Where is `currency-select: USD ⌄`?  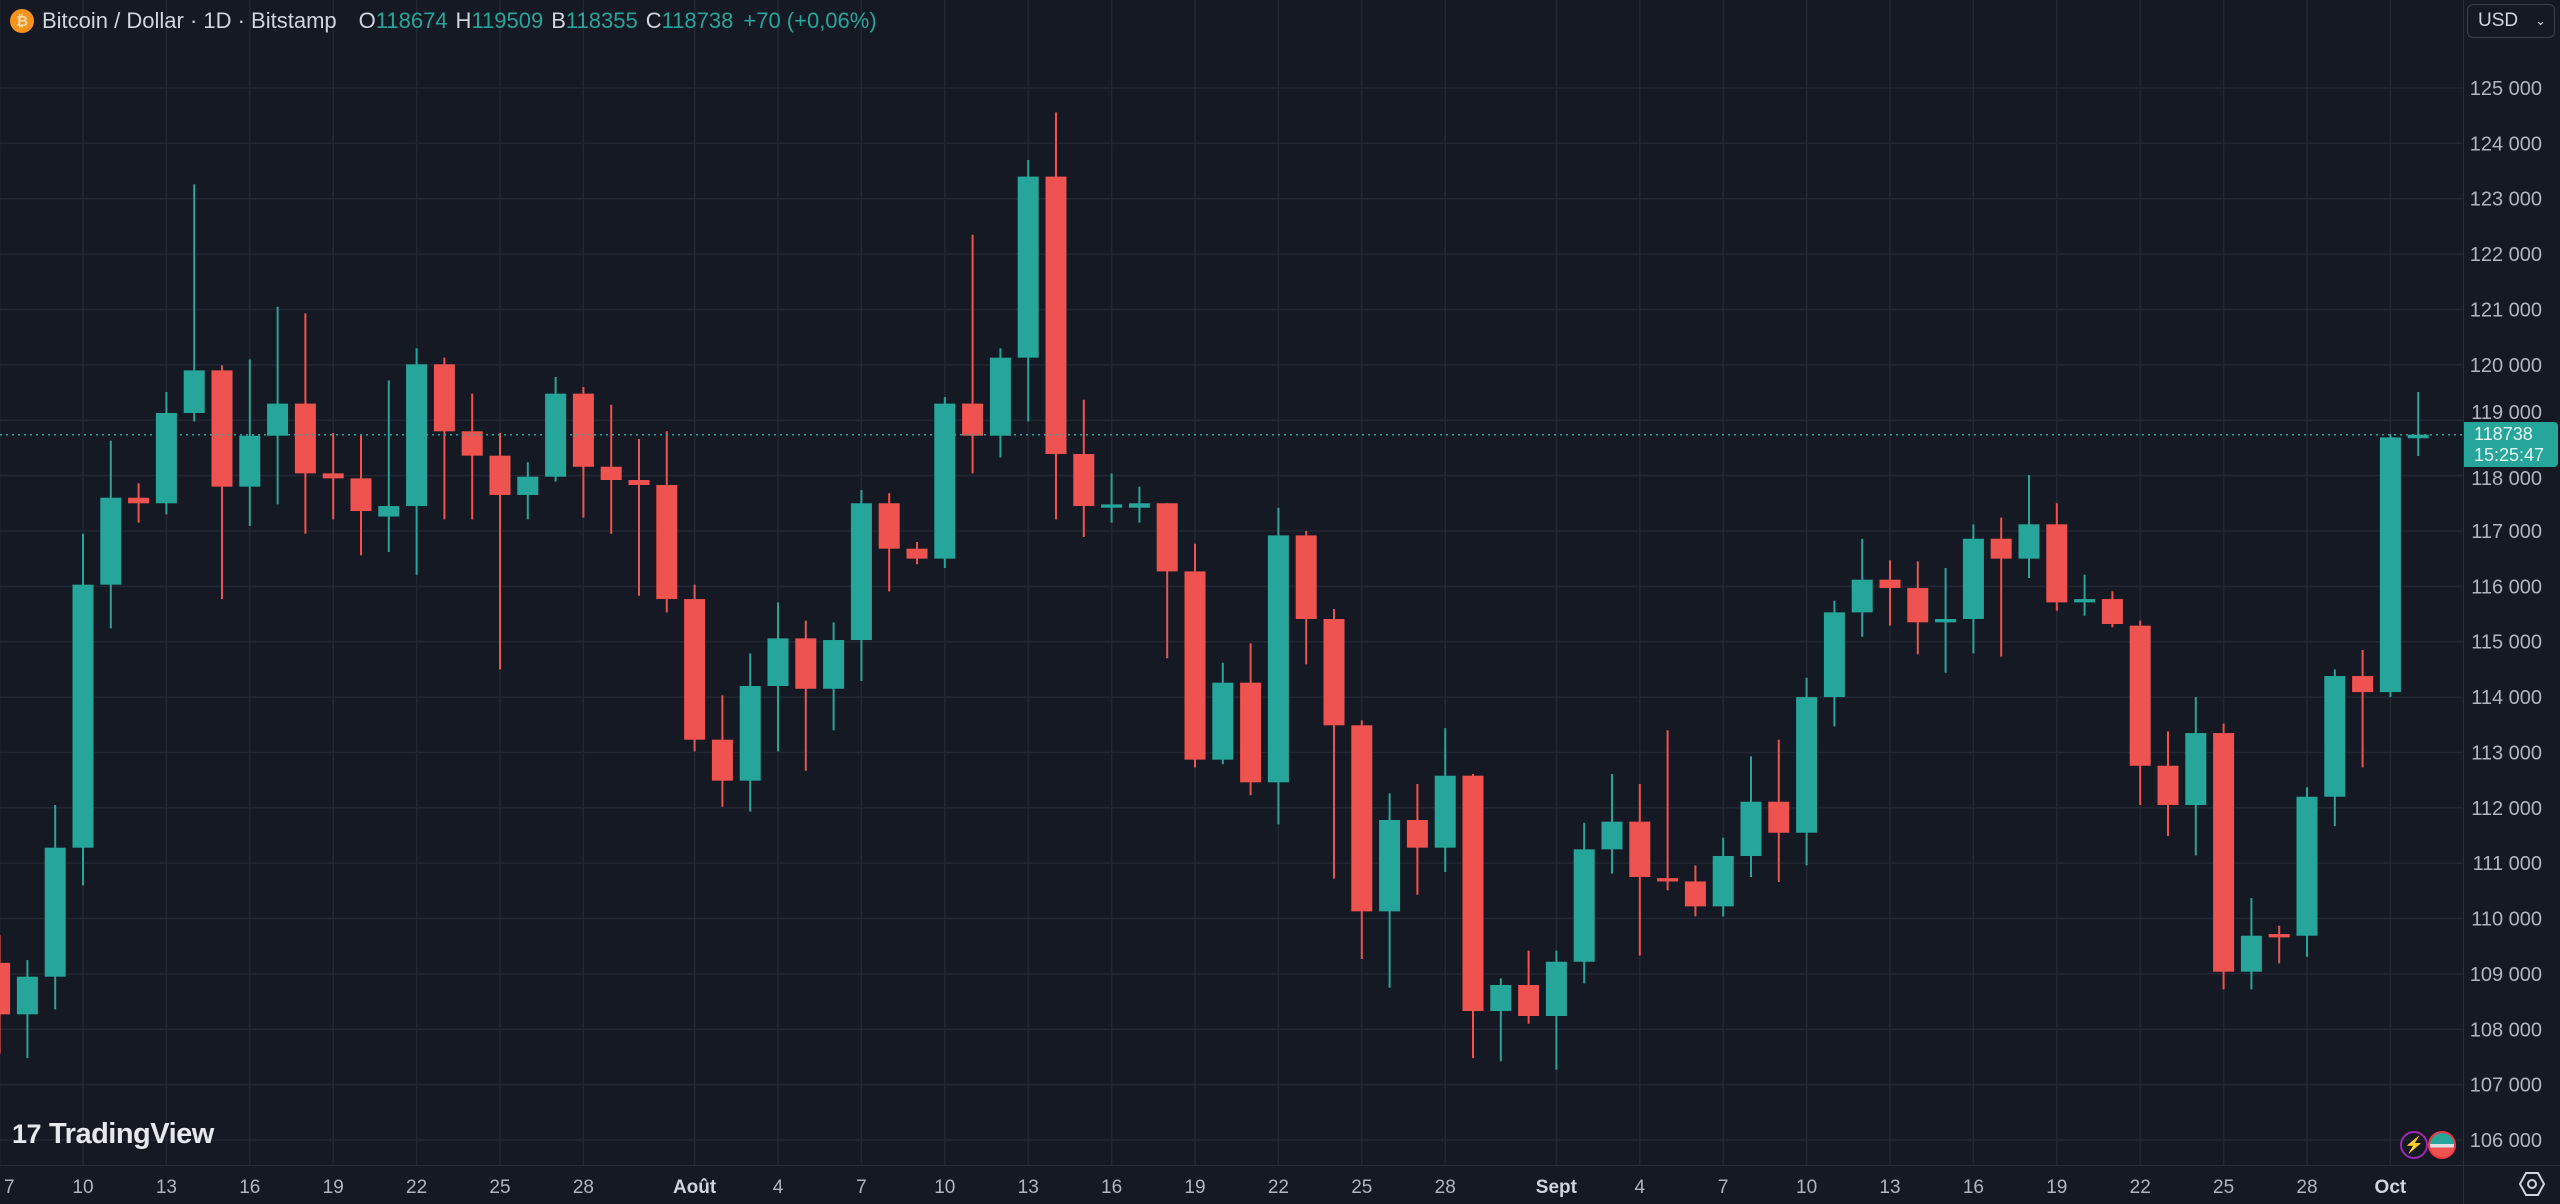 currency-select: USD ⌄ is located at coordinates (2511, 21).